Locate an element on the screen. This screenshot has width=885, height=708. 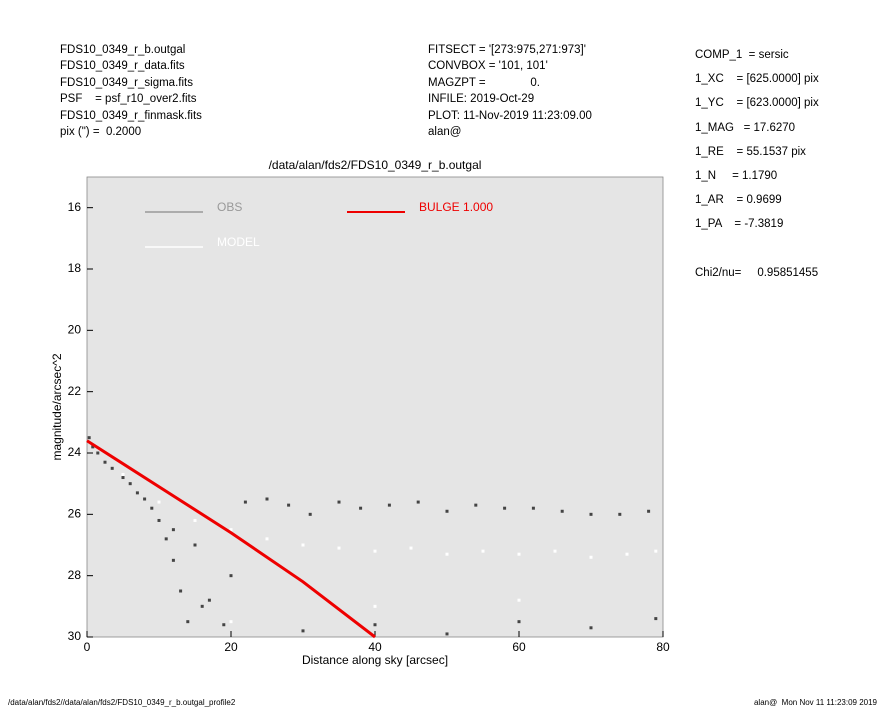
y-tick-label: 22 is located at coordinates (75, 391).